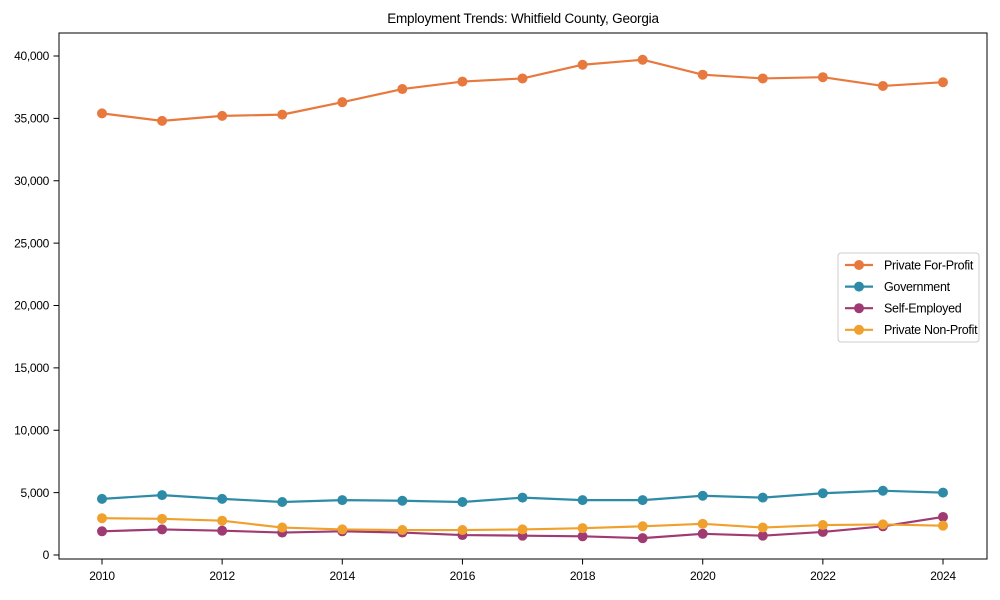 Image resolution: width=1000 pixels, height=600 pixels. I want to click on x-axis-tick-label: 2018, so click(583, 576).